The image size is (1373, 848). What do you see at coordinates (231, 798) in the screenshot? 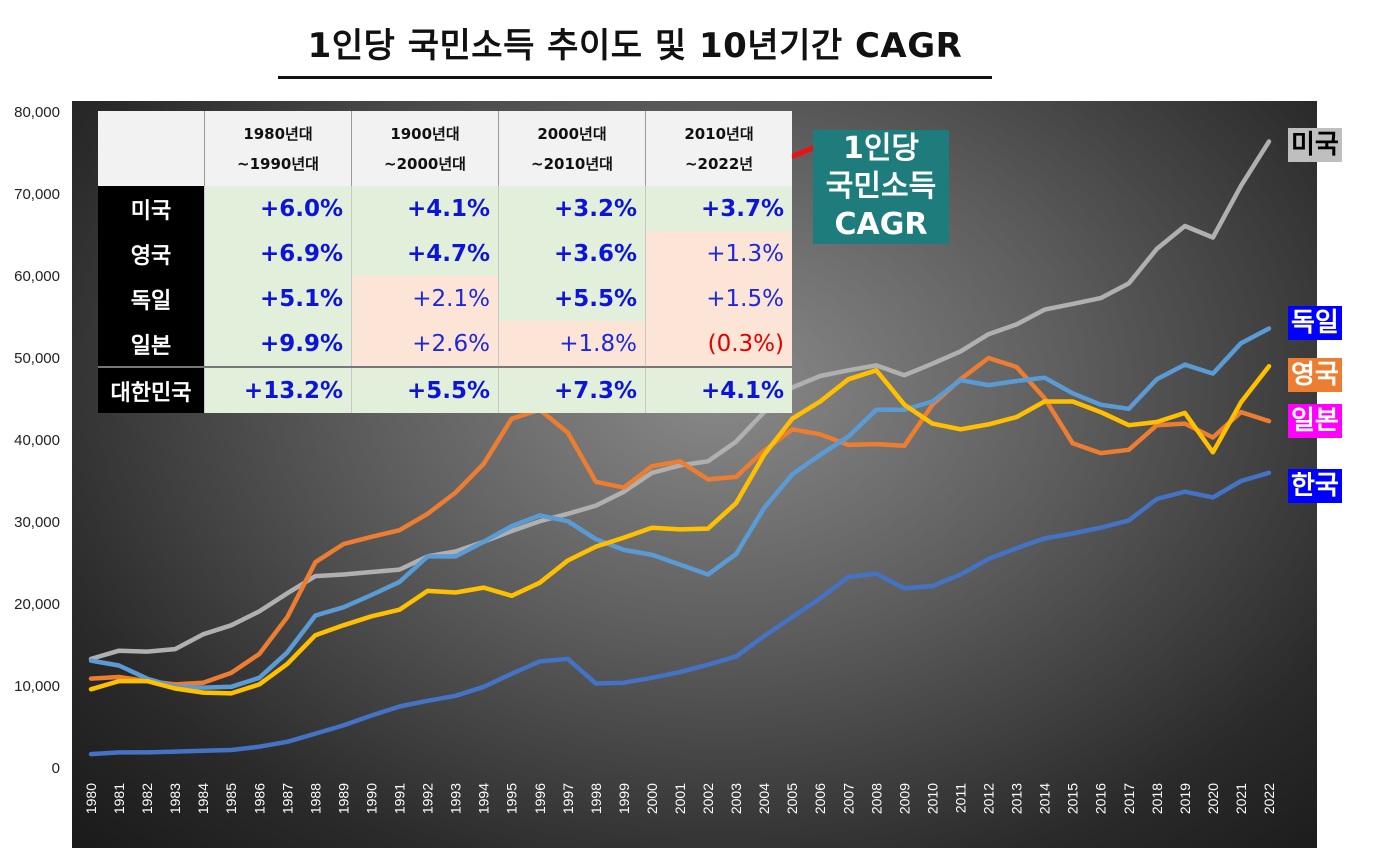
I see `x-tick-label: 1985` at bounding box center [231, 798].